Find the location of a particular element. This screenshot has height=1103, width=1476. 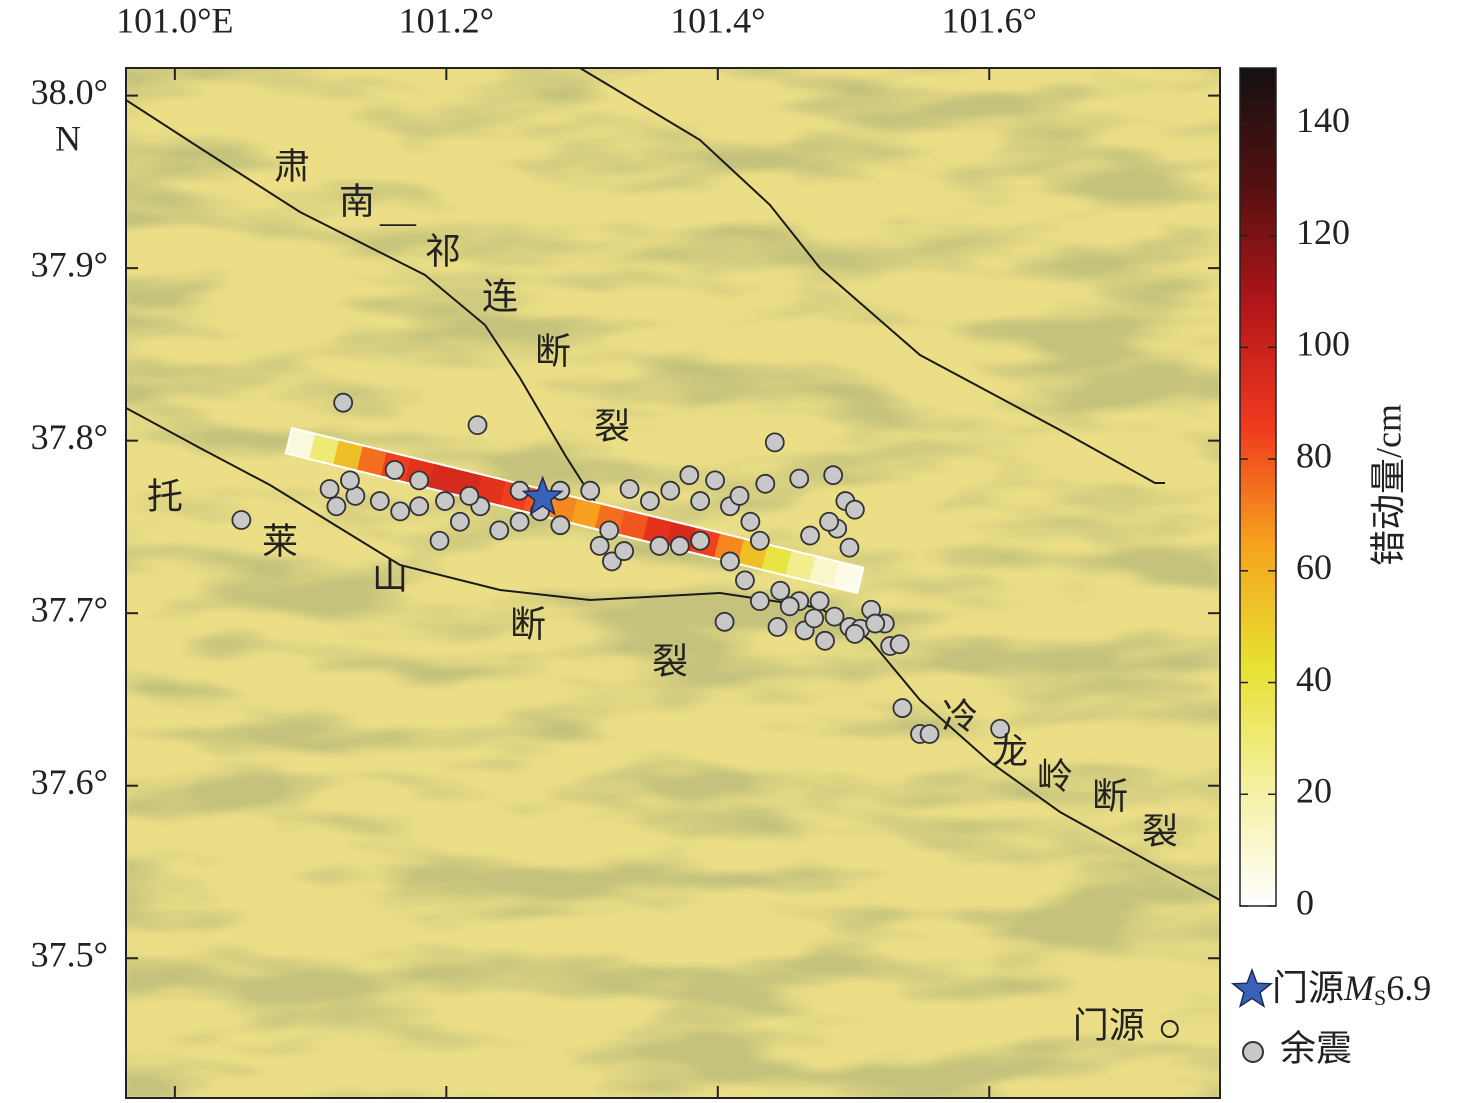

legend-text: 6.9 is located at coordinates (1408, 988).